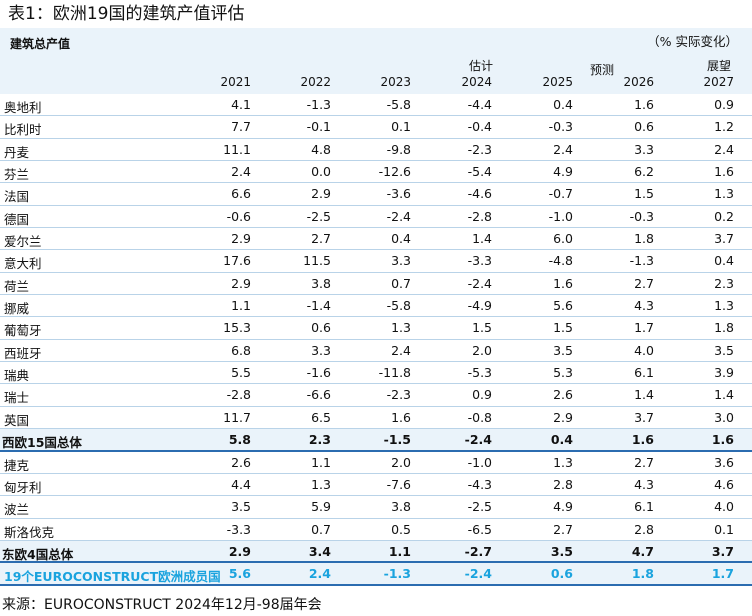 This screenshot has height=616, width=752. Describe the element at coordinates (376, 463) in the screenshot. I see `table-row: 捷克 2.6 1.1 2.0 -1.0 1.3 2.7 3.6` at that location.